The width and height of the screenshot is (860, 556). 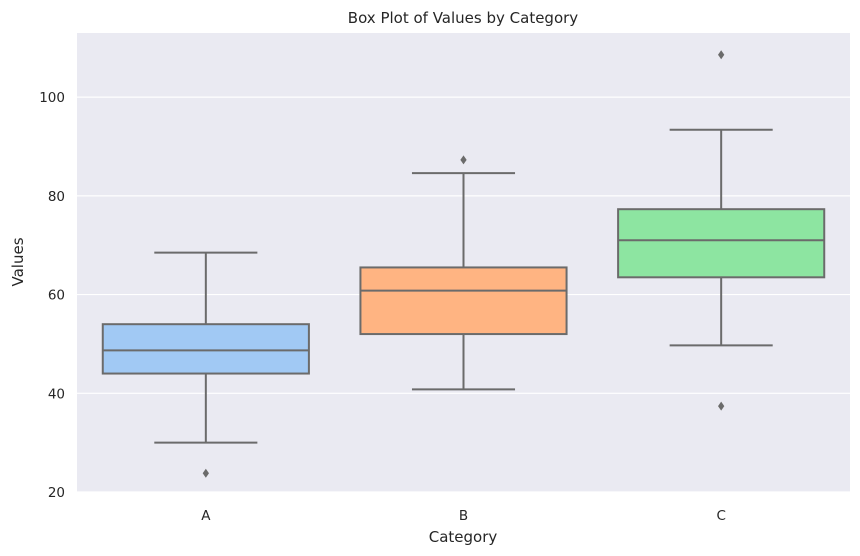 I want to click on box-B, so click(x=463, y=273).